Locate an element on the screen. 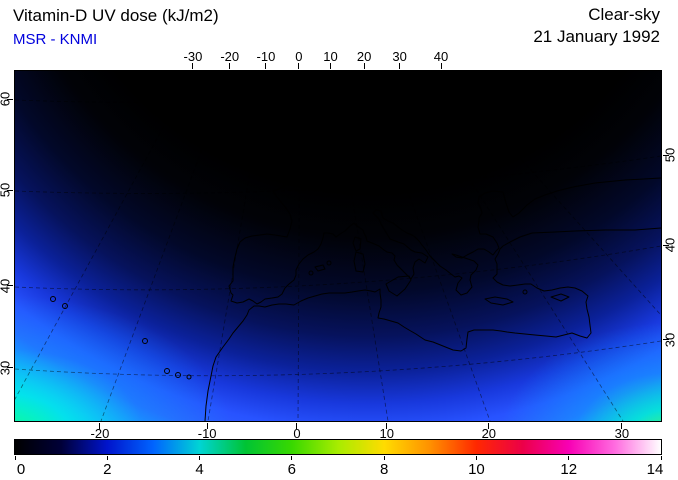  left-axis-label: 60 is located at coordinates (6, 99).